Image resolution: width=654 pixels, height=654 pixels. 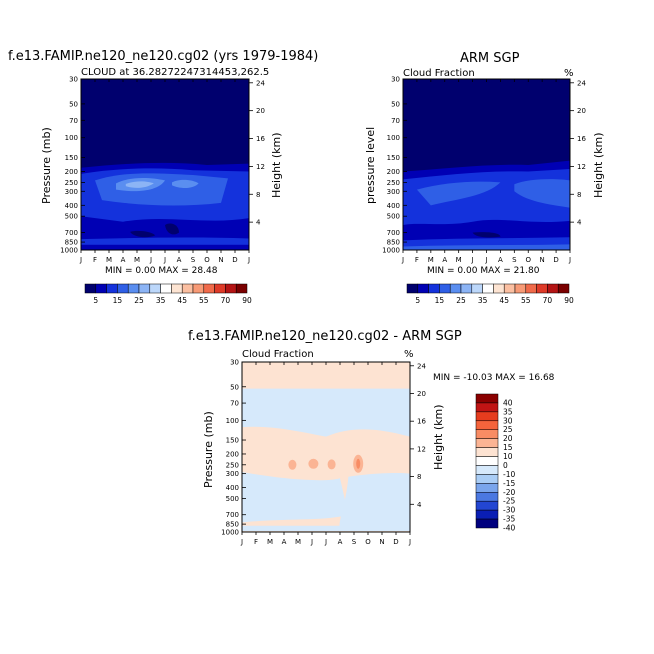 I want to click on b-y-tick-label: 100, so click(x=232, y=421).